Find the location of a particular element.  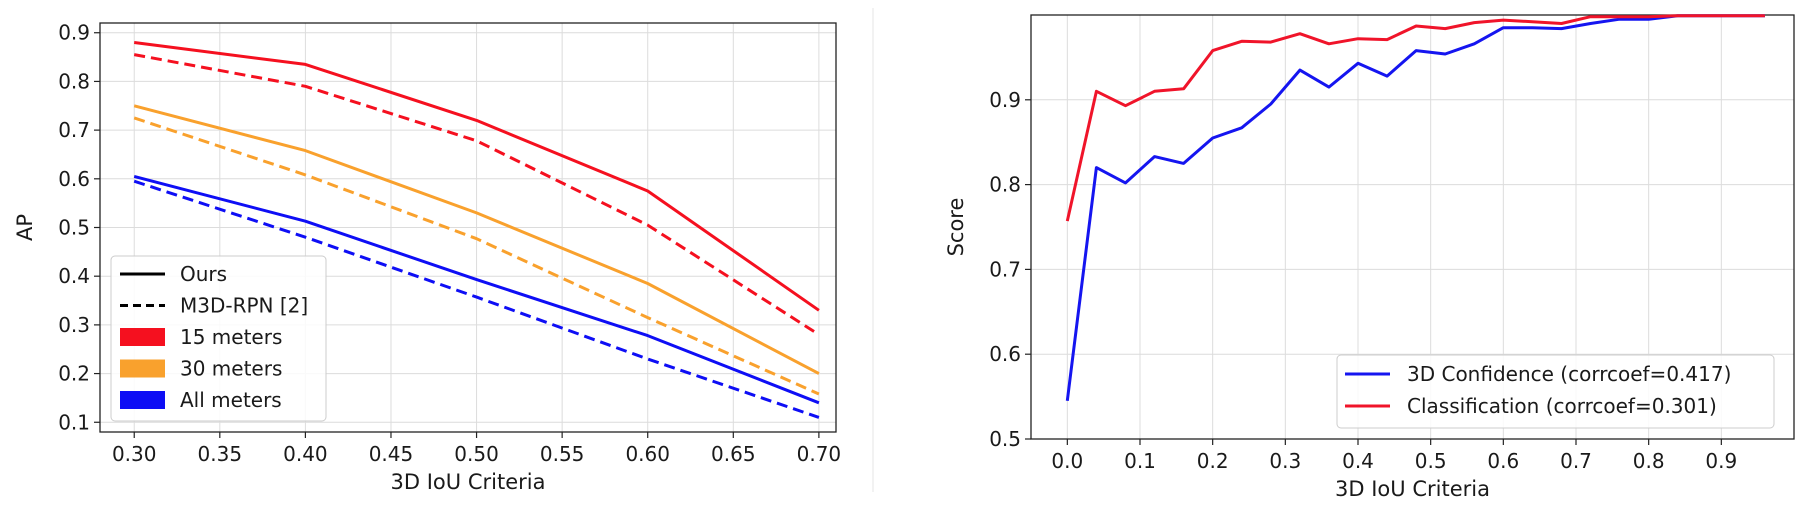

x-tick-label: 0.9 is located at coordinates (1721, 461).